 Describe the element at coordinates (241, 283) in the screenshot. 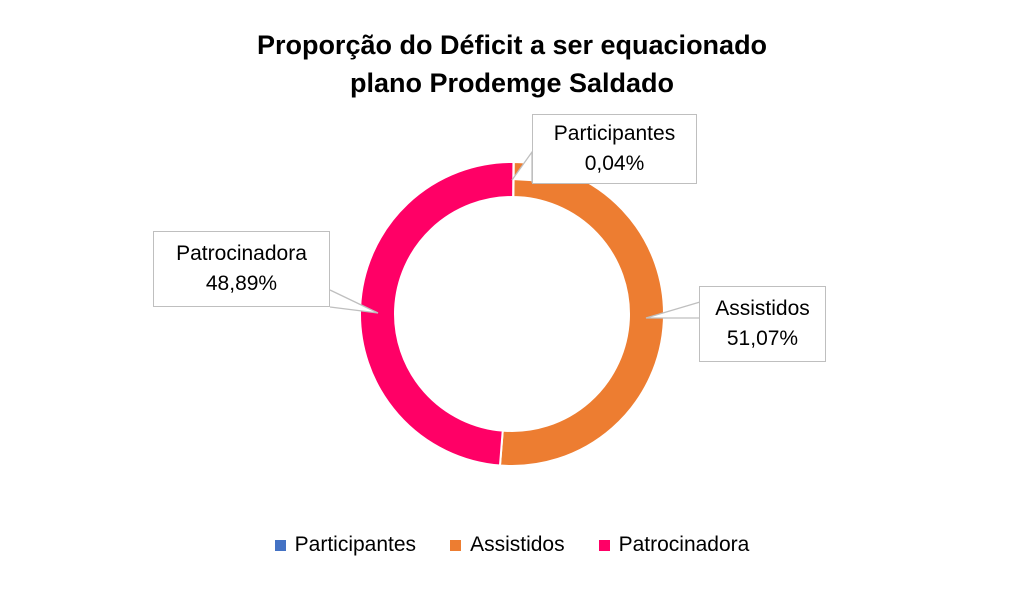

I see `data-label-patrocinadora-value: 48,89%` at that location.